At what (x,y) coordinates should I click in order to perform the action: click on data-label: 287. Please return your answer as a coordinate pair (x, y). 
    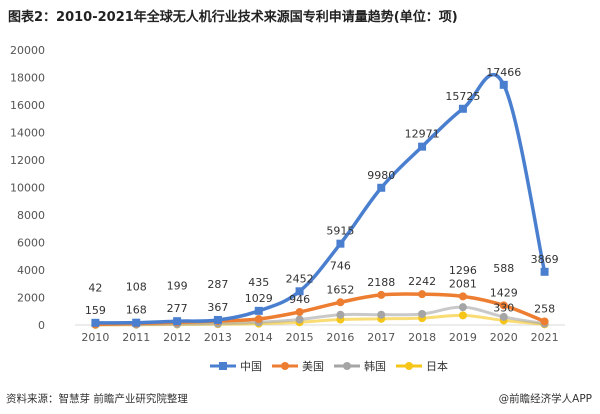
    Looking at the image, I should click on (217, 284).